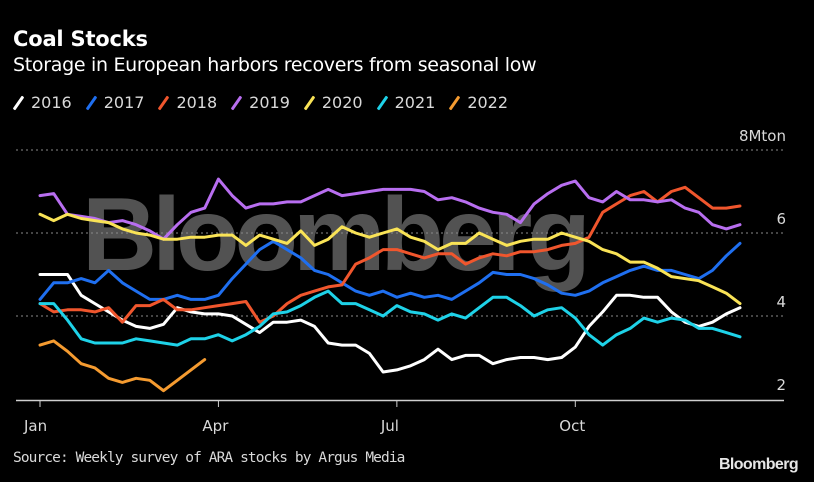 The height and width of the screenshot is (482, 814). What do you see at coordinates (35, 426) in the screenshot?
I see `x-tick-label: Jan` at bounding box center [35, 426].